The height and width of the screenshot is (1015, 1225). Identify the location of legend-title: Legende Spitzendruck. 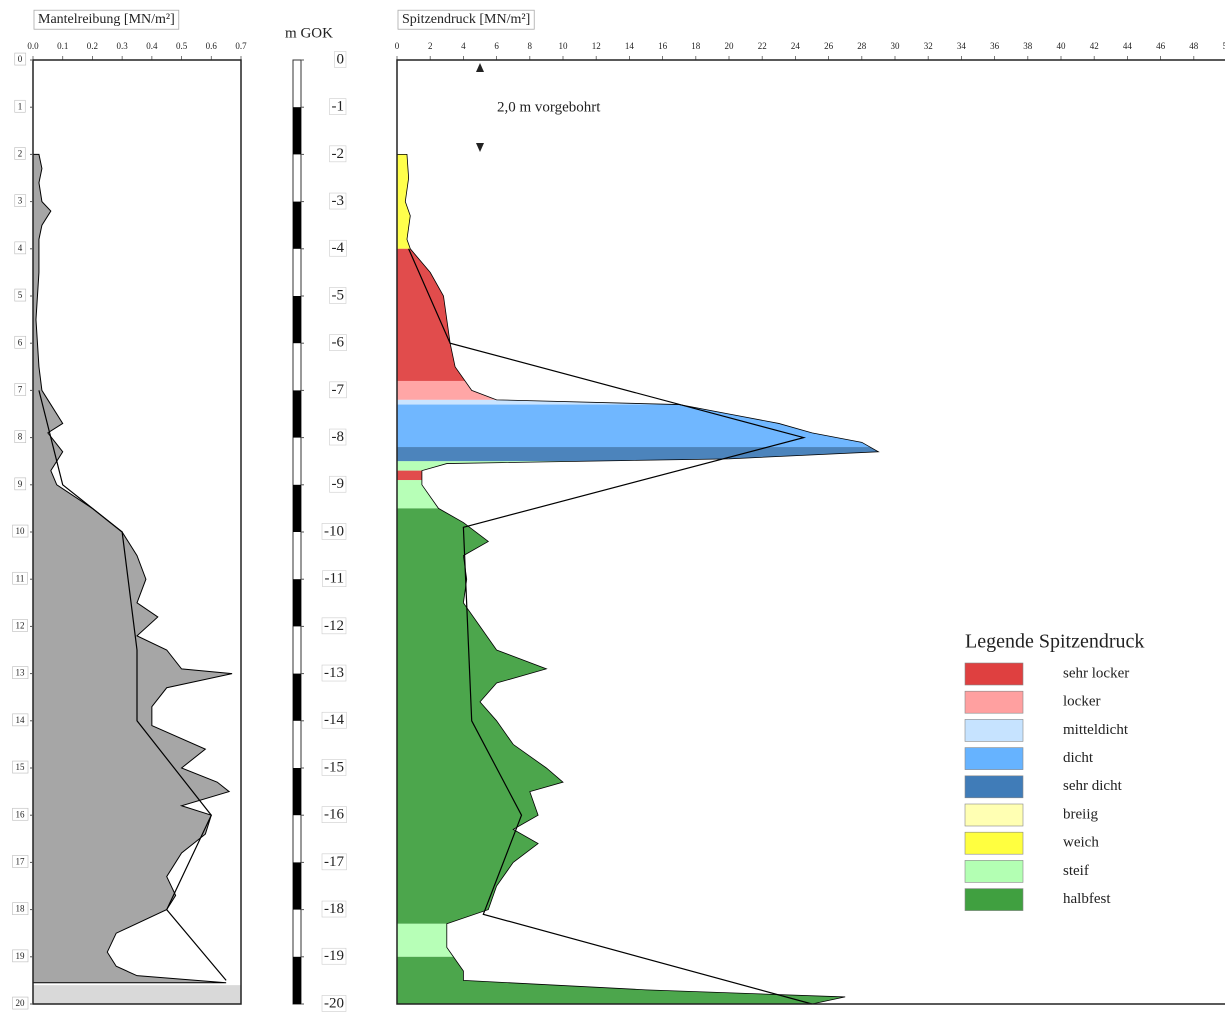
(1054, 642).